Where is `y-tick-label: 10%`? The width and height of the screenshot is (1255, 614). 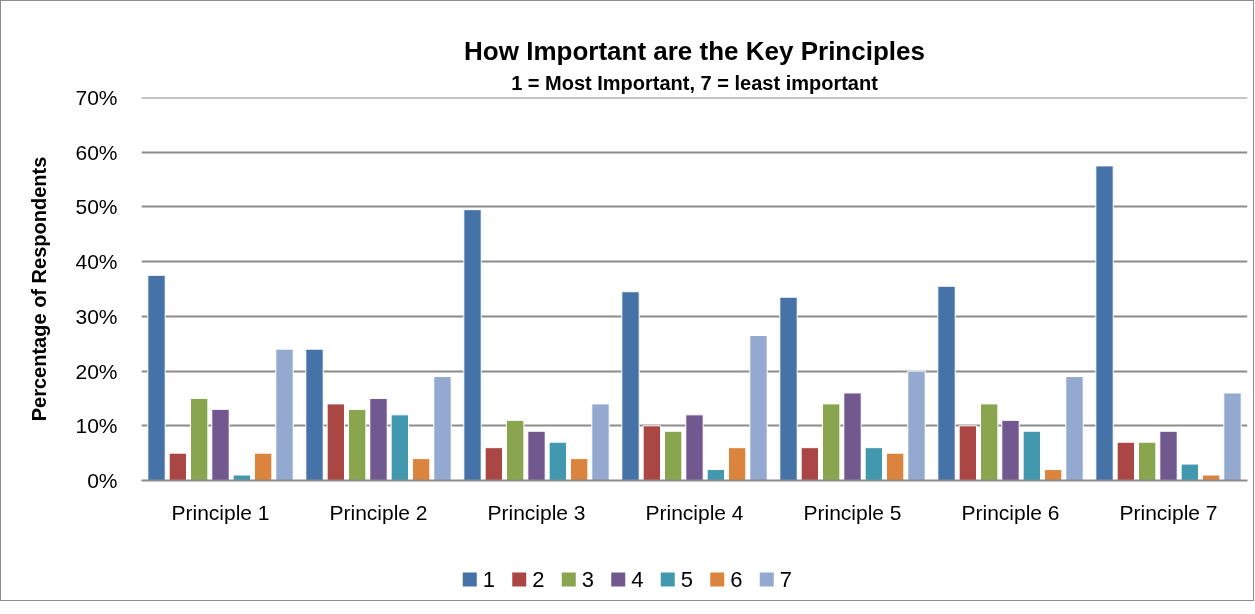 y-tick-label: 10% is located at coordinates (96, 426).